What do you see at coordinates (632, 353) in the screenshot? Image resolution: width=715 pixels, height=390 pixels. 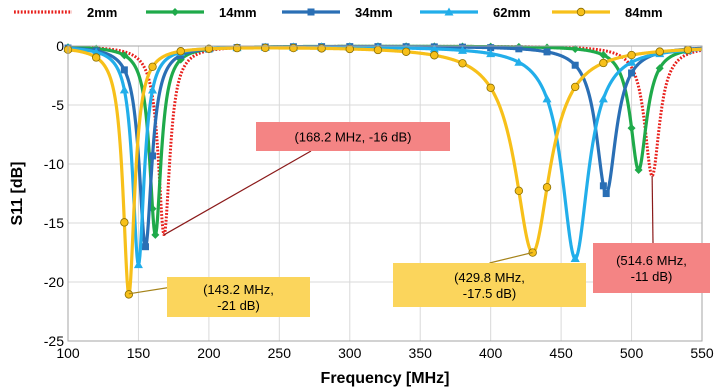 I see `x-tick-label: 500` at bounding box center [632, 353].